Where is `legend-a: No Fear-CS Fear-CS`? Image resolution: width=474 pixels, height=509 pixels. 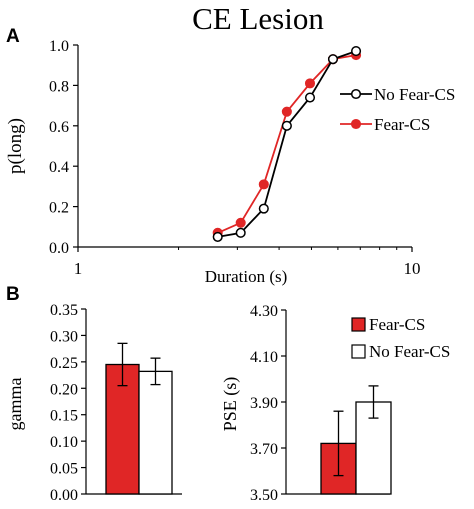 legend-a: No Fear-CS Fear-CS is located at coordinates (397, 109).